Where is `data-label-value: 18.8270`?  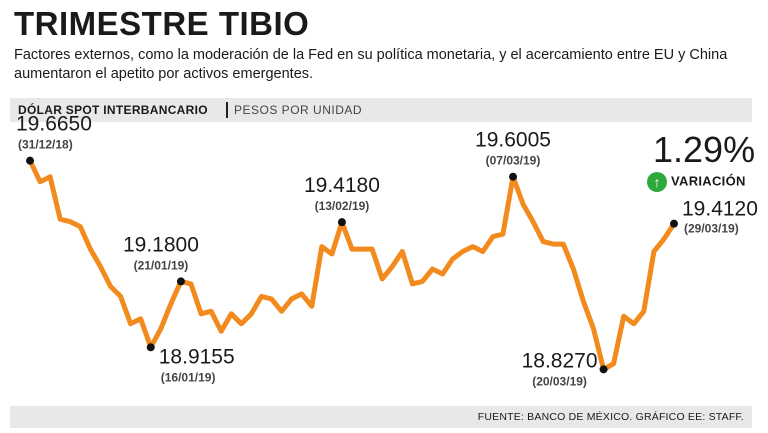
data-label-value: 18.8270 is located at coordinates (560, 360).